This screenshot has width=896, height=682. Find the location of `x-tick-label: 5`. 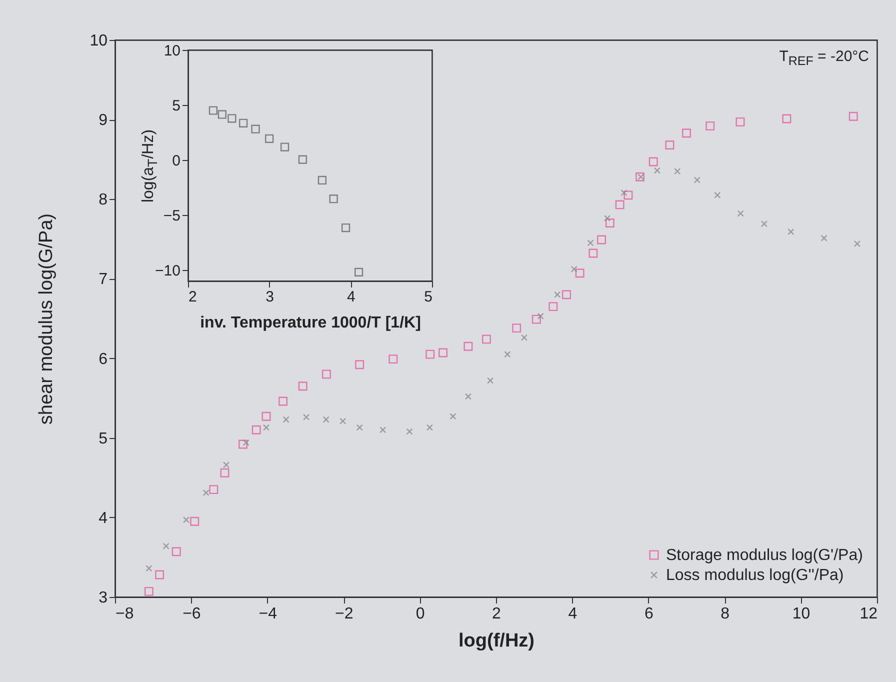

x-tick-label: 5 is located at coordinates (428, 297).